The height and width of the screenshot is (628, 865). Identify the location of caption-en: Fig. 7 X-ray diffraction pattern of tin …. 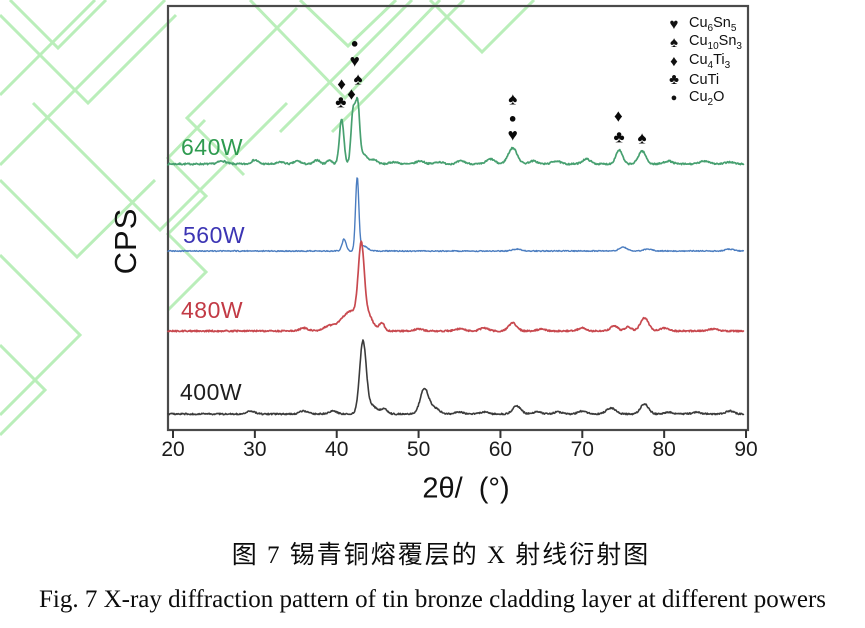
(432, 599).